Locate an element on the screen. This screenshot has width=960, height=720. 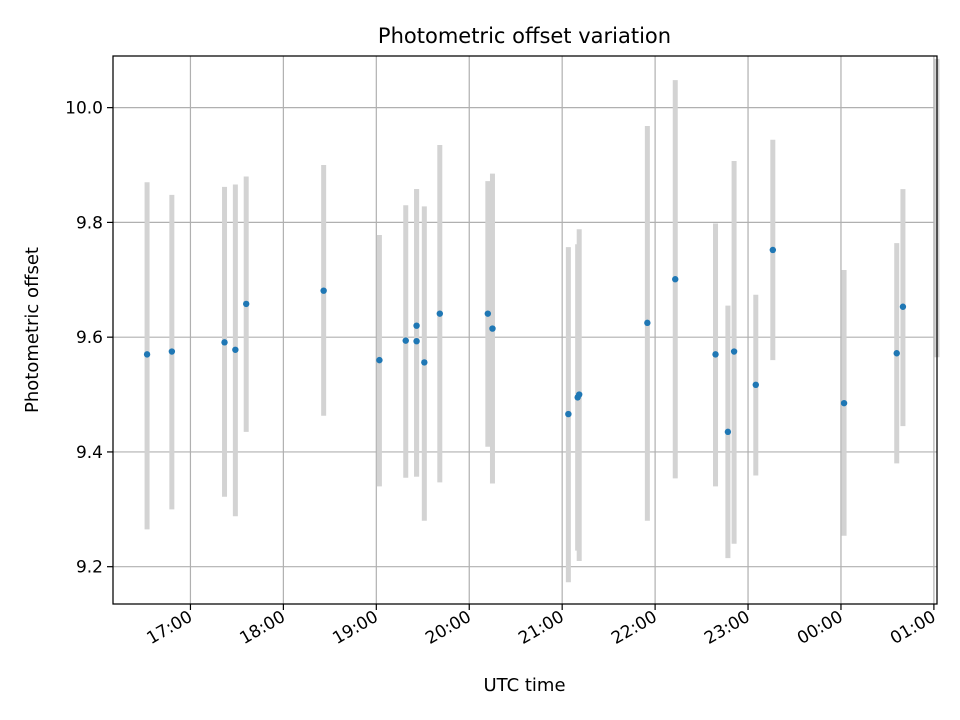
y-tick-label: 9.8 is located at coordinates (89, 223).